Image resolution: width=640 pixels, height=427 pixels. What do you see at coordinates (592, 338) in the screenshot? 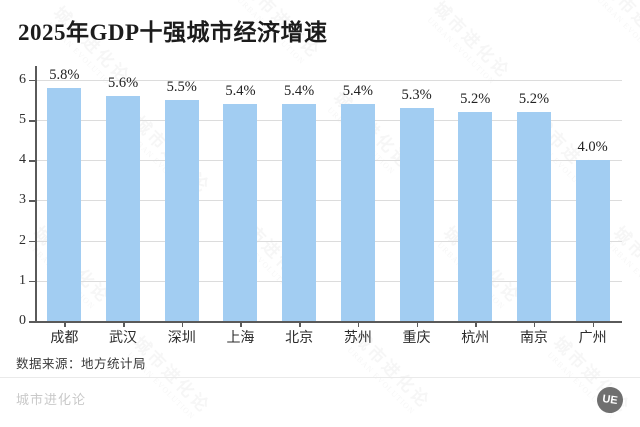
I see `x-axis-category-label: 广州` at bounding box center [592, 338].